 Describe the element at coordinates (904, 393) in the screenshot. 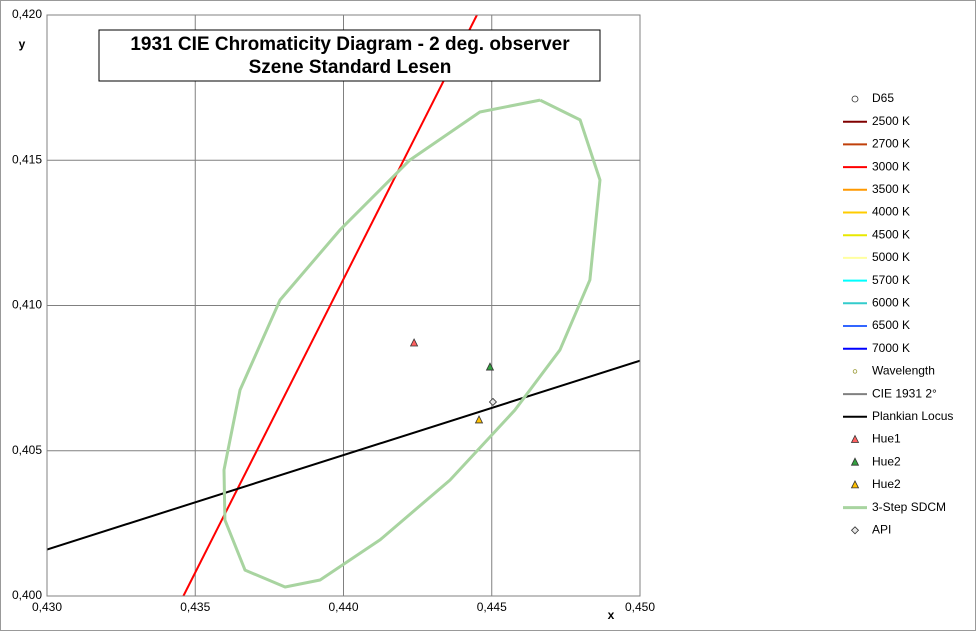

I see `legend-label: CIE 1931 2°` at that location.